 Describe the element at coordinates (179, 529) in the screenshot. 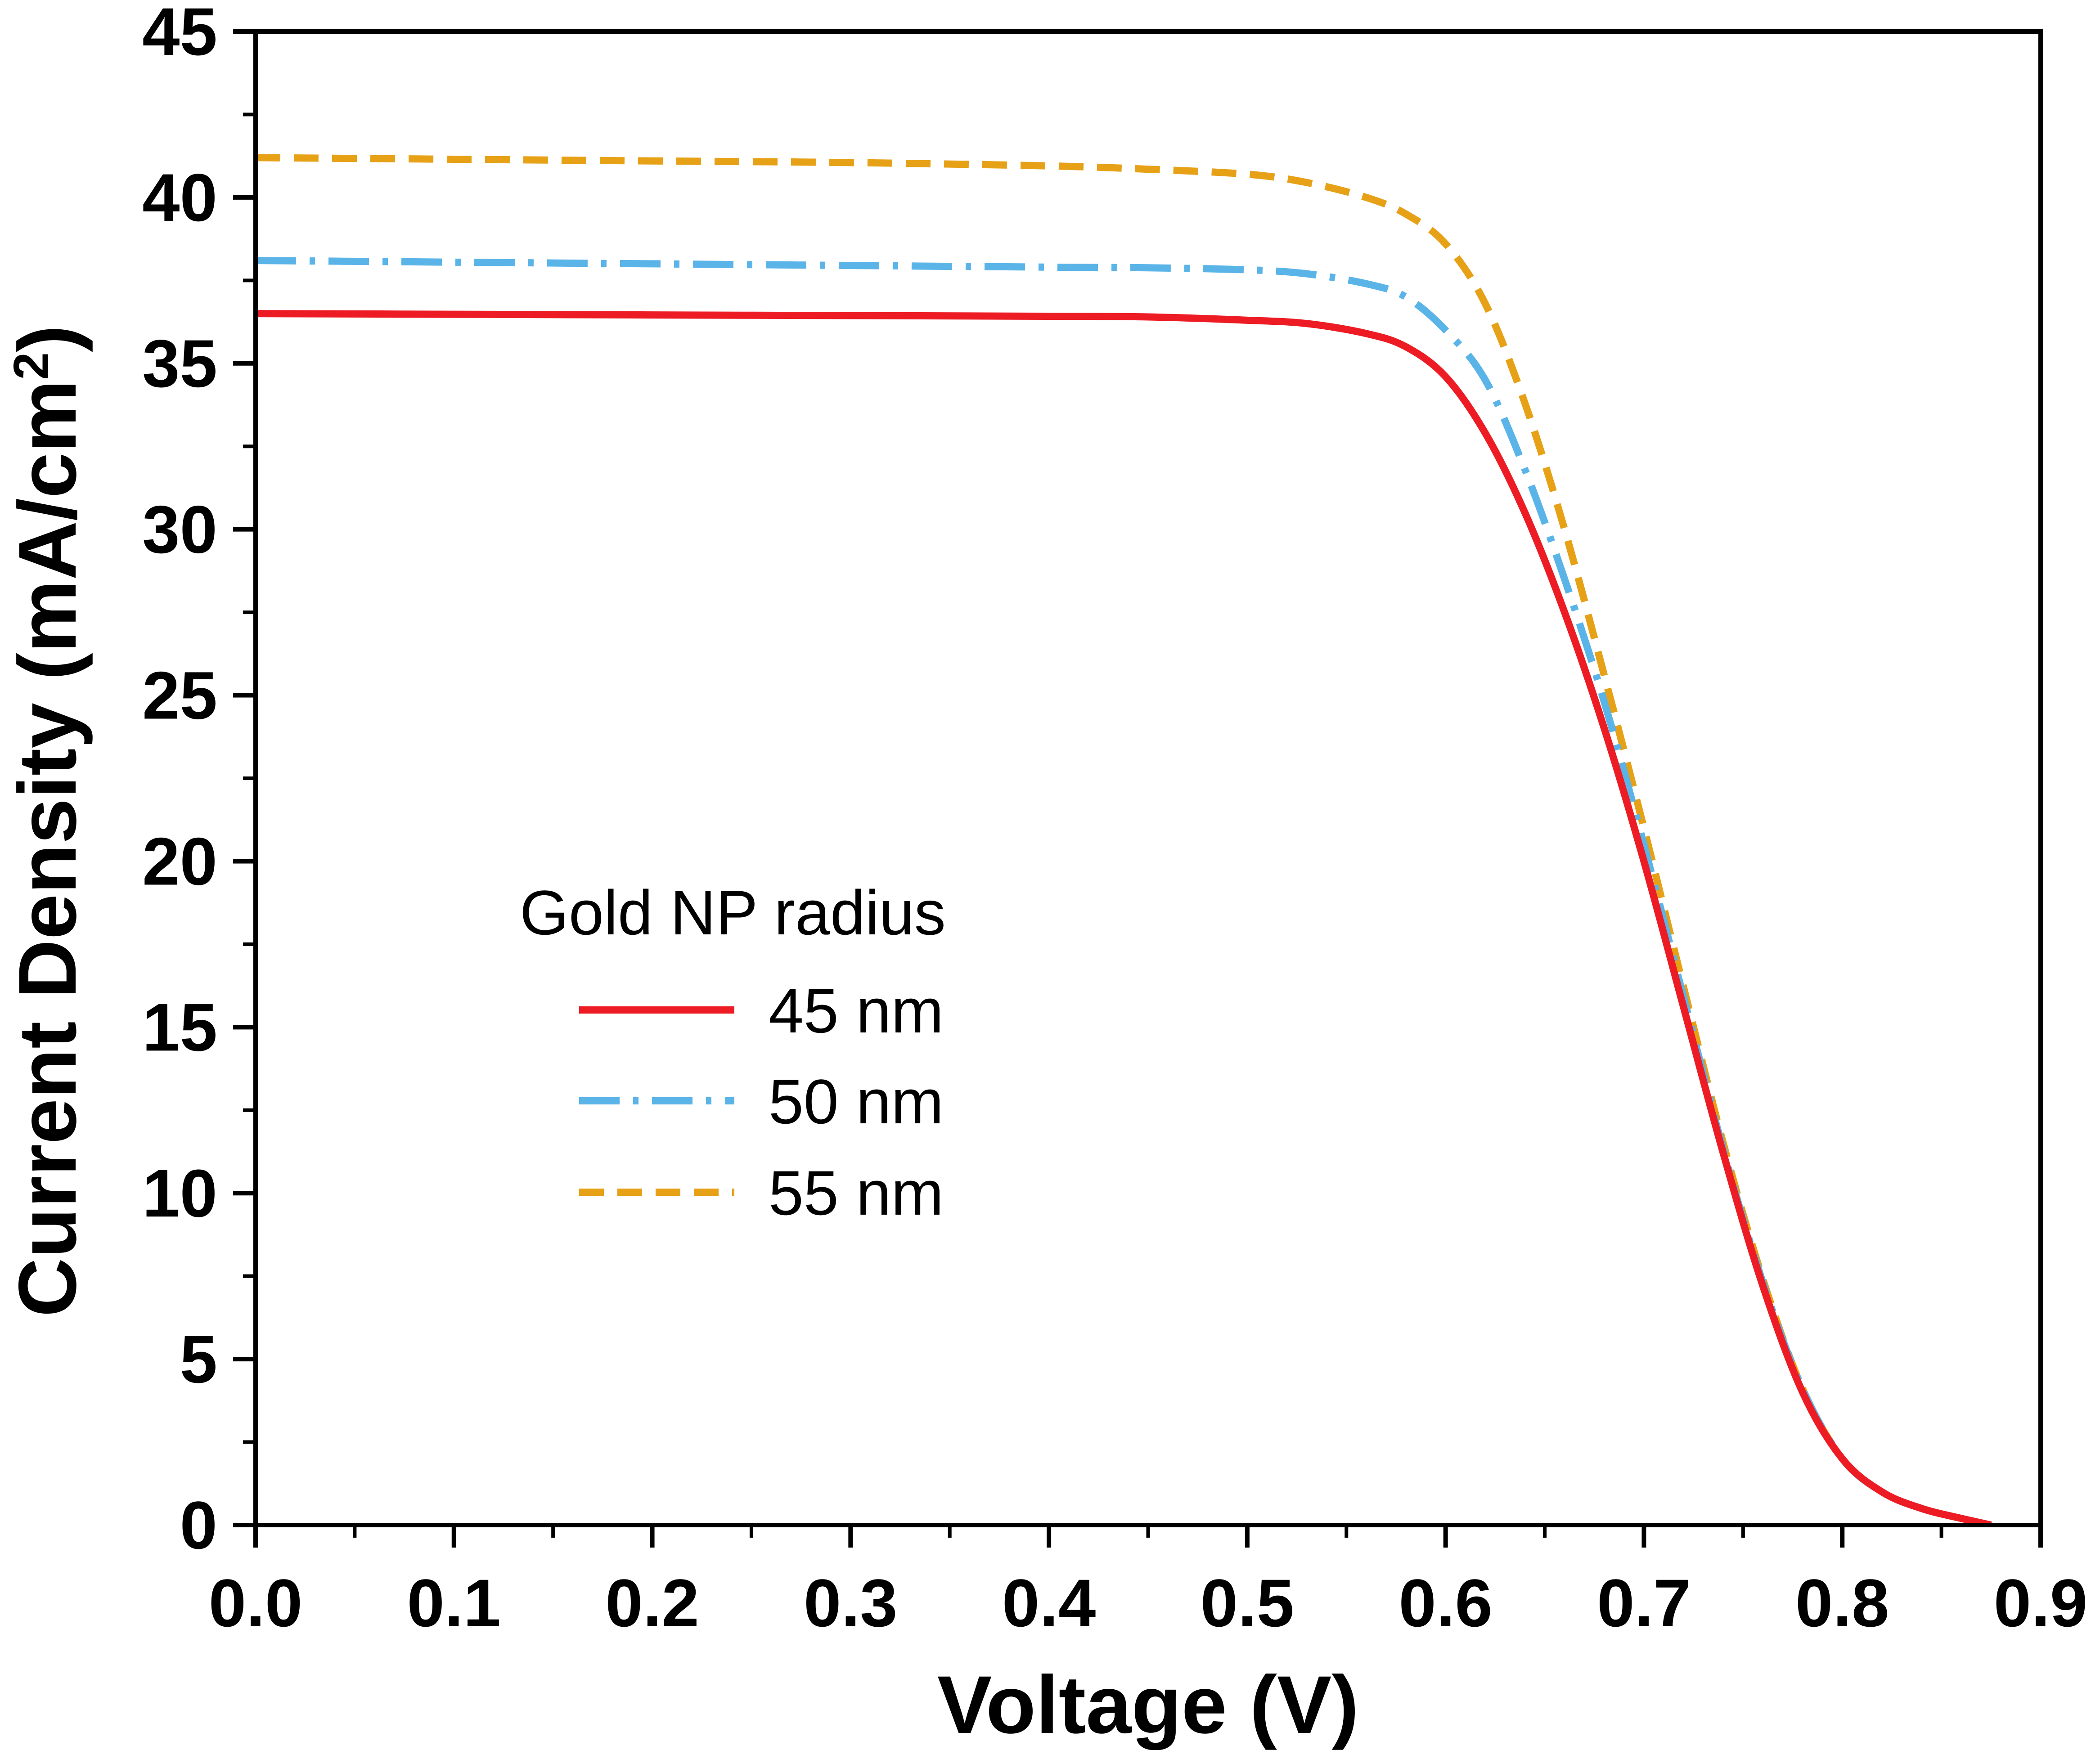

I see `y-tick-label: 30` at that location.